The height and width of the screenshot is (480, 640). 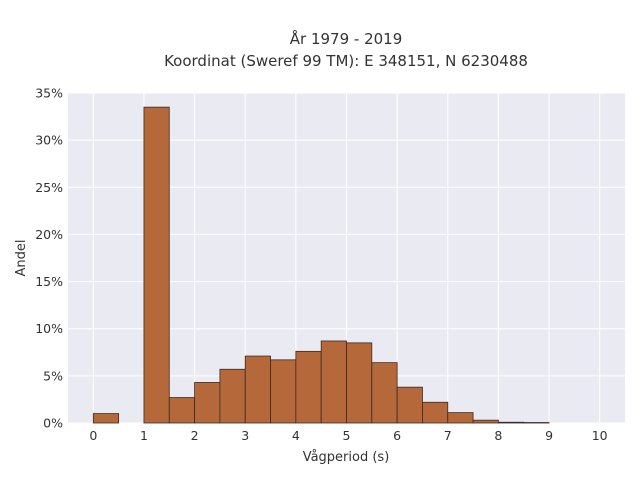 What do you see at coordinates (49, 140) in the screenshot?
I see `y-tick-label: 30%` at bounding box center [49, 140].